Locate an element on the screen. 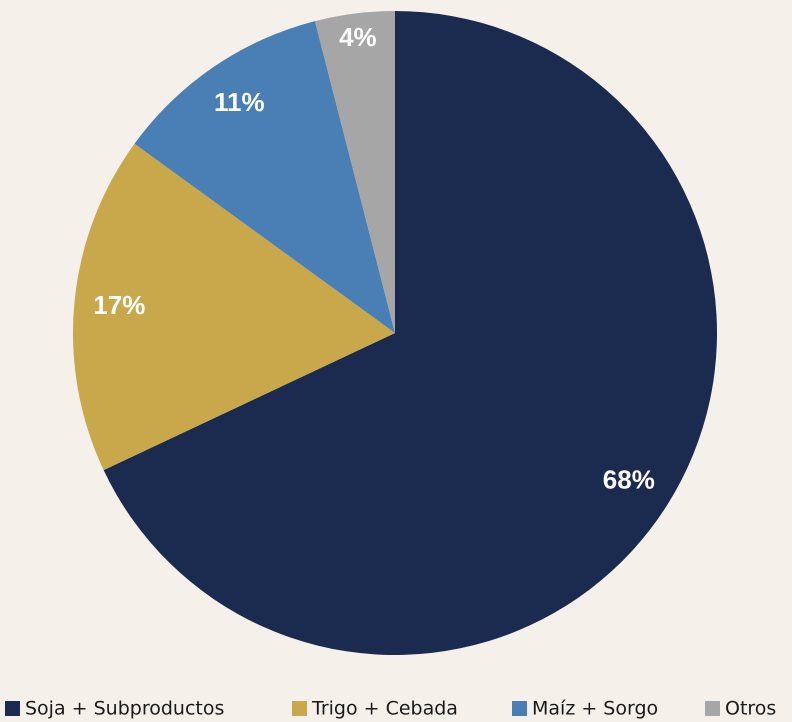 Image resolution: width=792 pixels, height=722 pixels. data-label: 68% is located at coordinates (629, 479).